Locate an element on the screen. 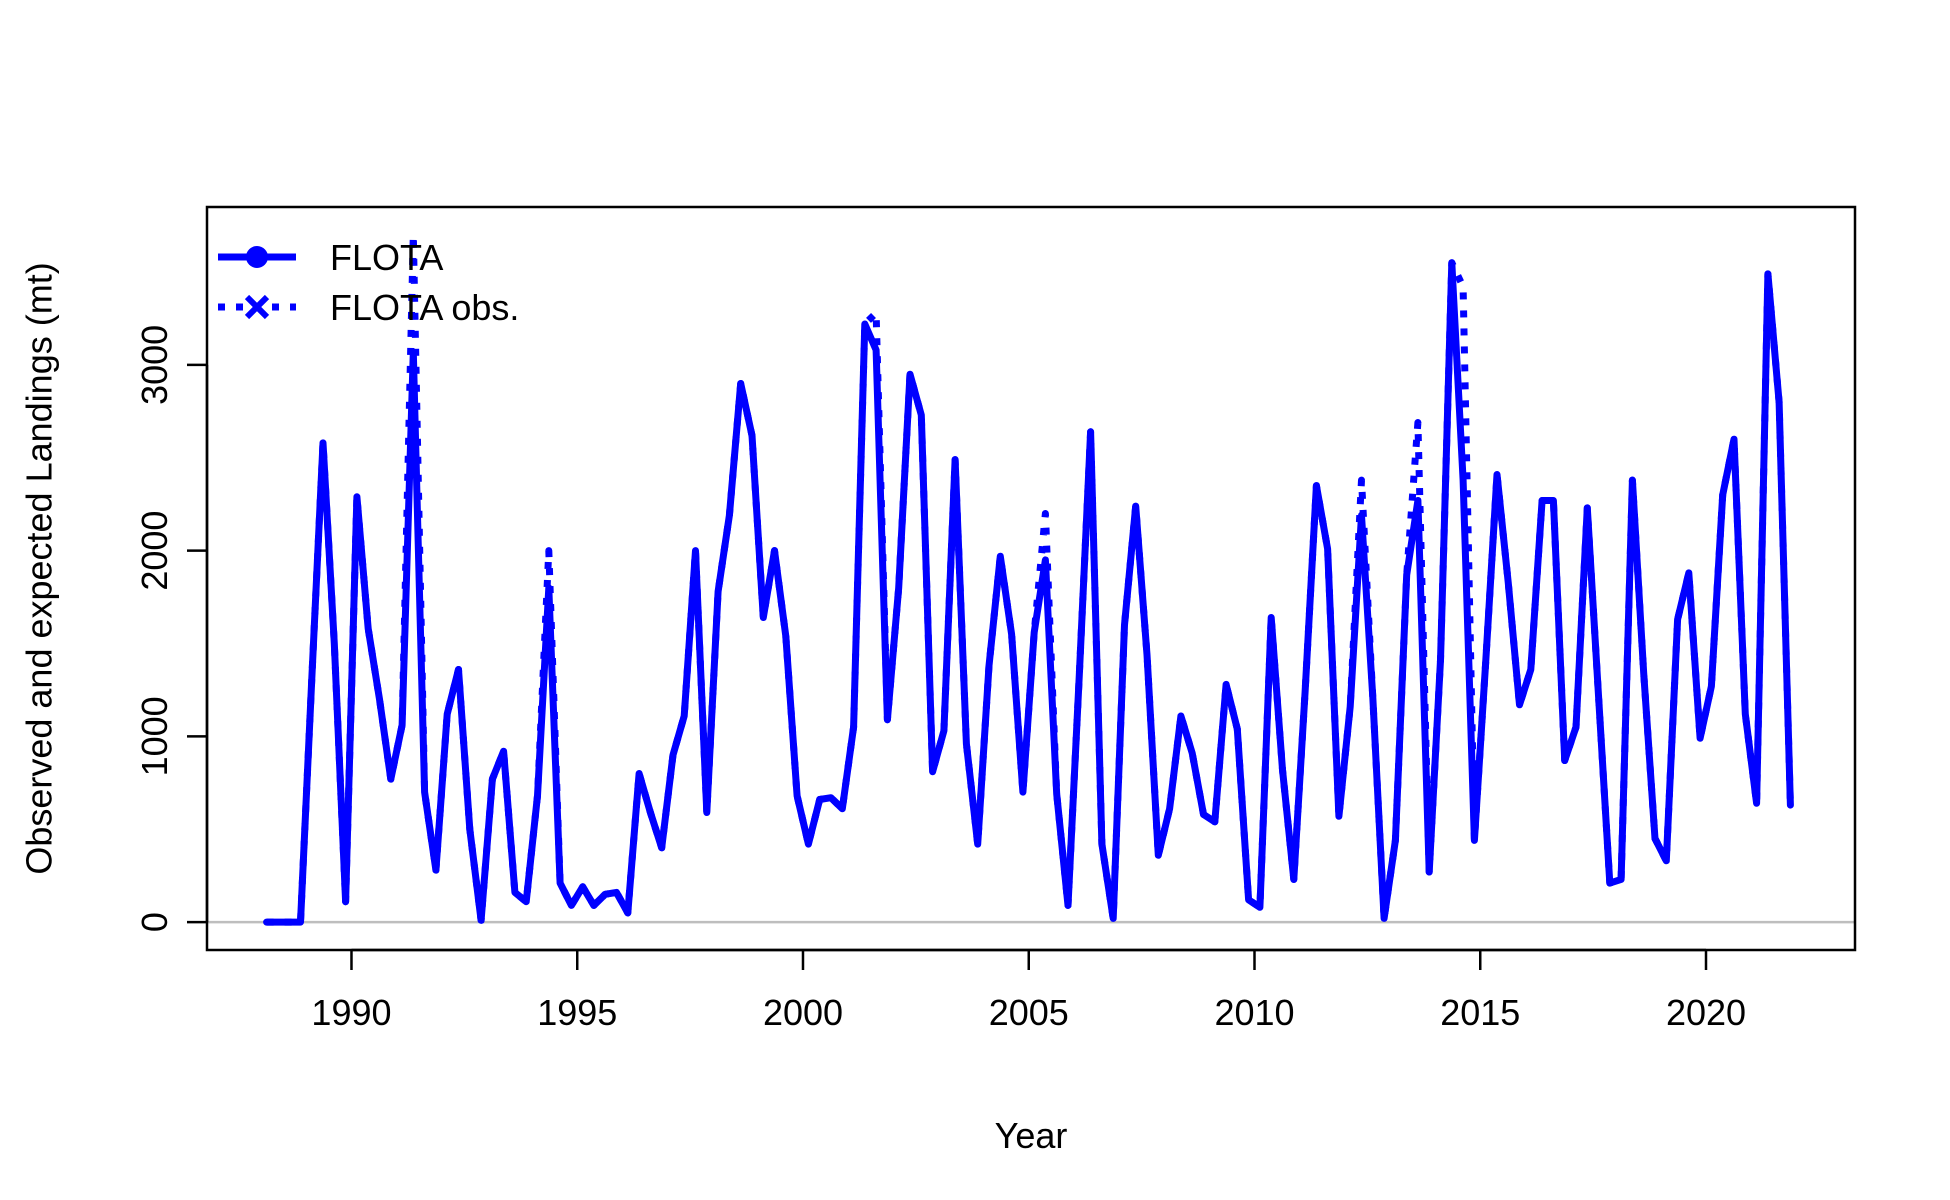 The height and width of the screenshot is (1200, 1950). legend-label-flota-obs: FLOTA obs. is located at coordinates (424, 307).